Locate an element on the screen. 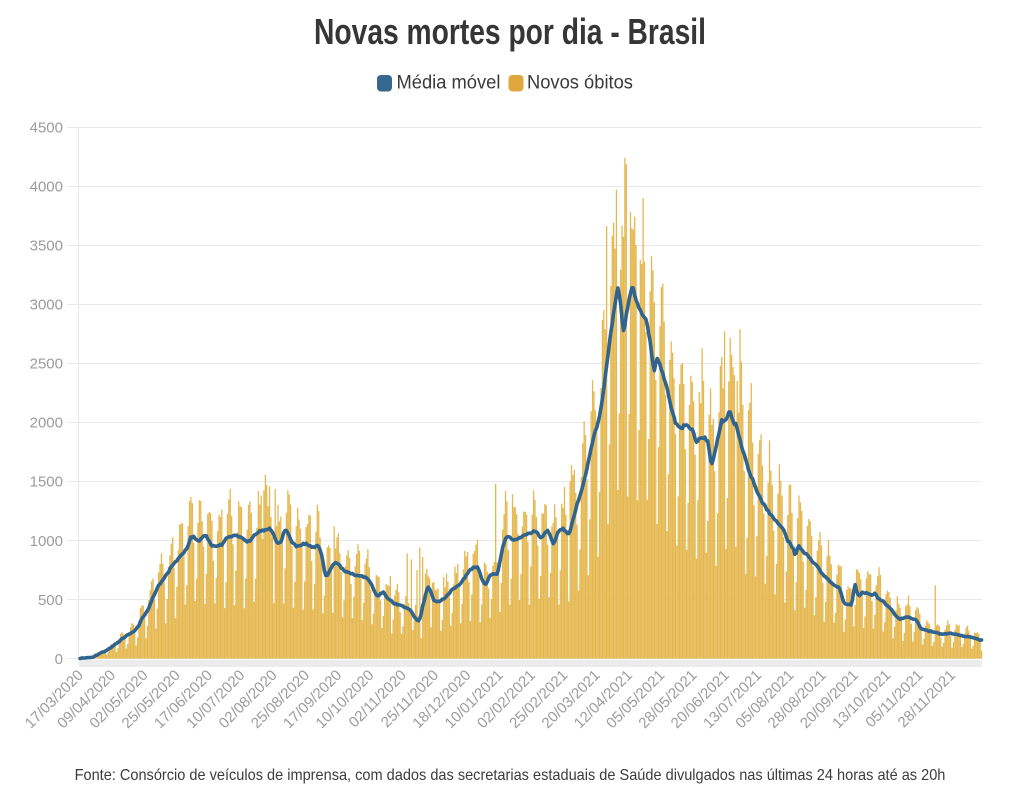 This screenshot has width=1024, height=800. svg-text: Média móvel is located at coordinates (449, 81).